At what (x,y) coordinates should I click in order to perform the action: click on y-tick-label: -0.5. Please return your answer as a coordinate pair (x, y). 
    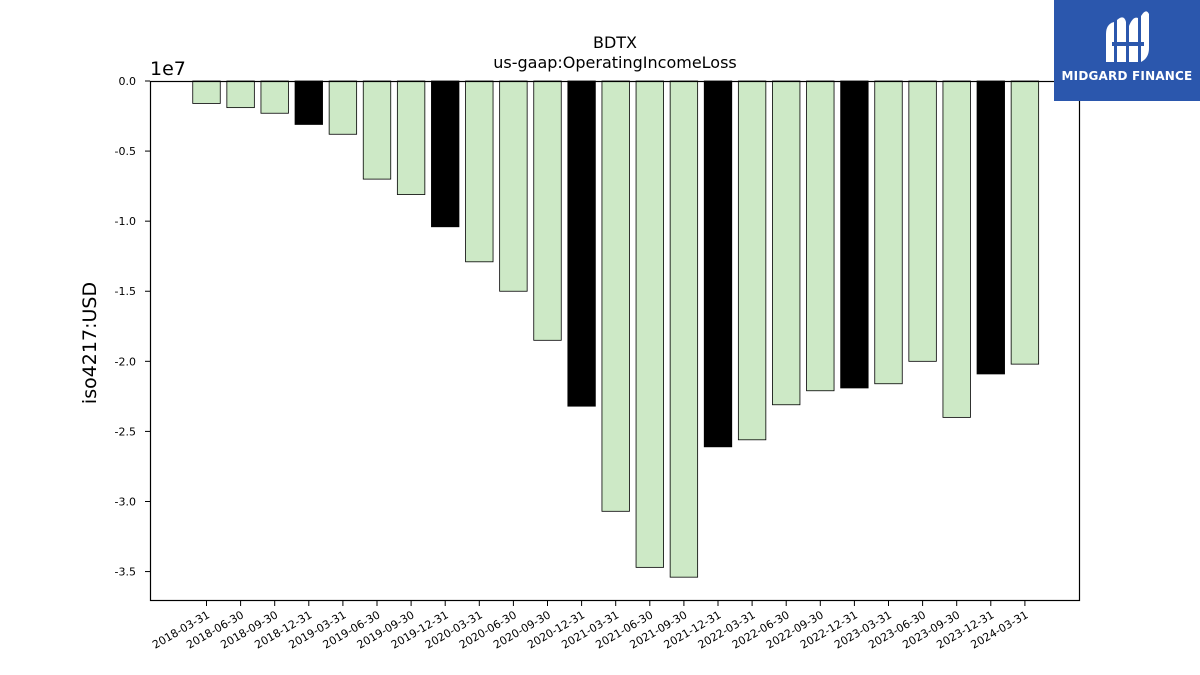
    Looking at the image, I should click on (125, 151).